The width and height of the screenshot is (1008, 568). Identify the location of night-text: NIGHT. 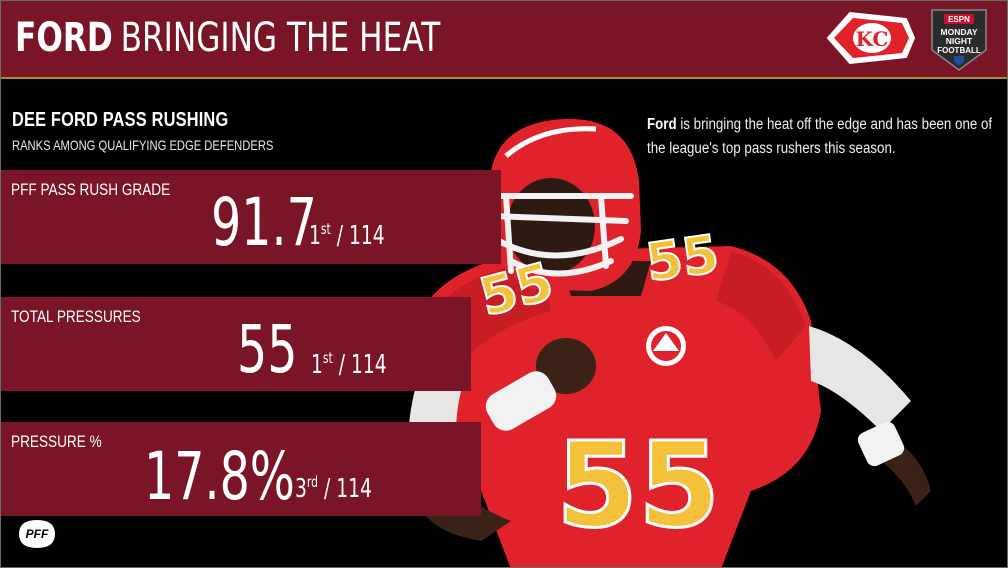
(959, 41).